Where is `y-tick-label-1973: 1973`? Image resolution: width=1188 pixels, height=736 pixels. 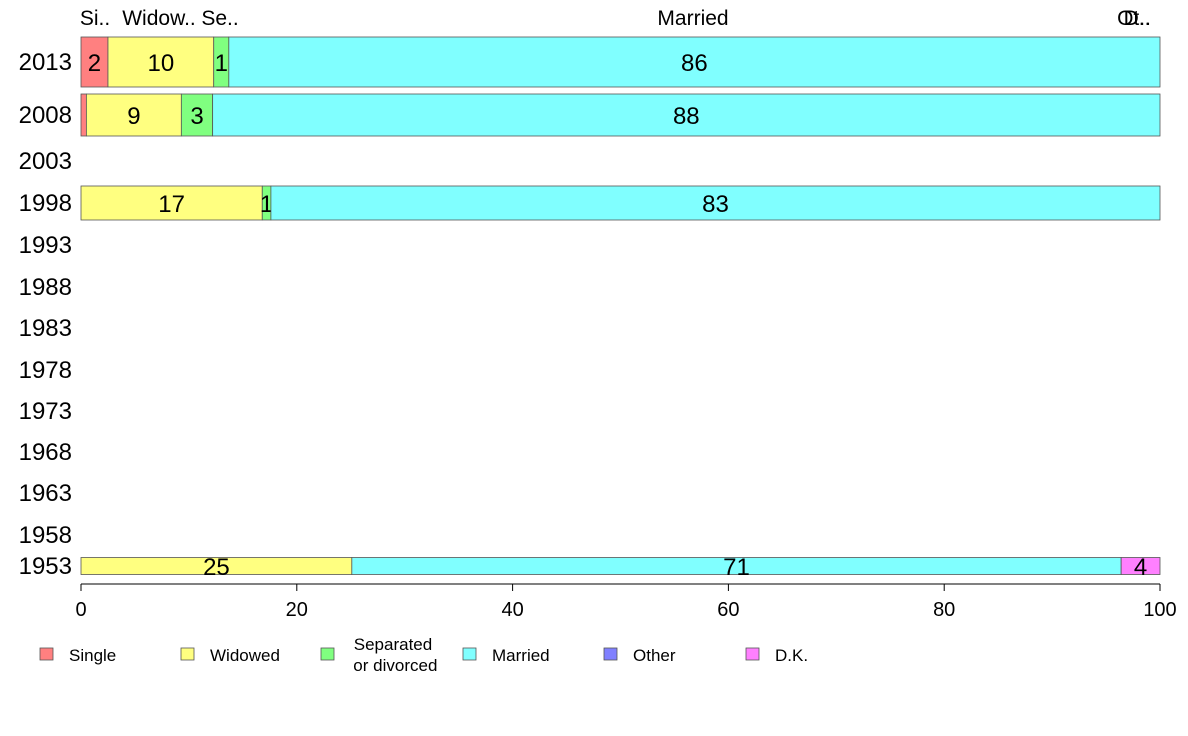 y-tick-label-1973: 1973 is located at coordinates (45, 411).